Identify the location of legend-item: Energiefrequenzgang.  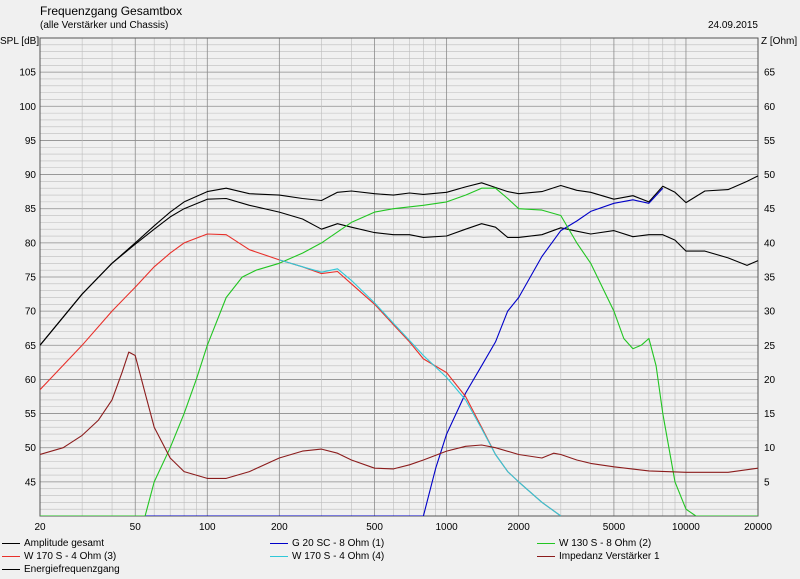
(61, 570).